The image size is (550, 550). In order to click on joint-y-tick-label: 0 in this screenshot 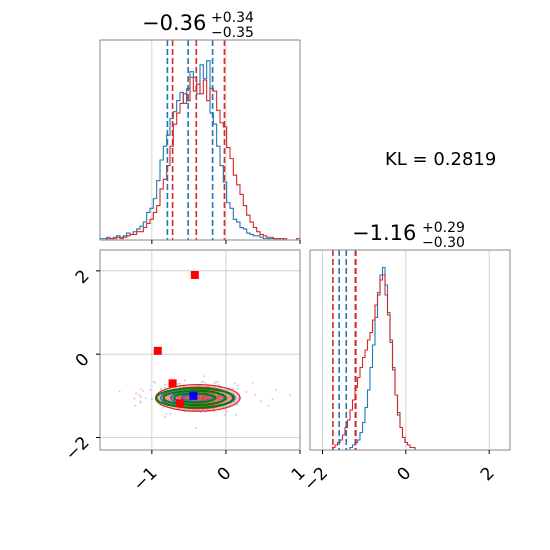, I will do `click(83, 361)`.